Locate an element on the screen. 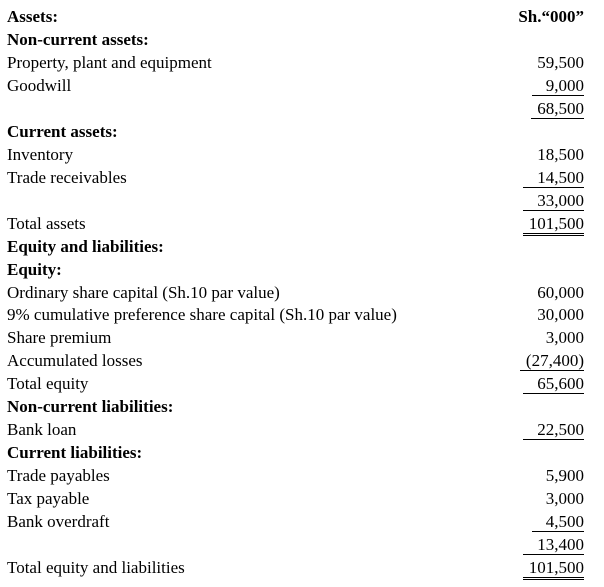  statement-row: 33,000 is located at coordinates (302, 202).